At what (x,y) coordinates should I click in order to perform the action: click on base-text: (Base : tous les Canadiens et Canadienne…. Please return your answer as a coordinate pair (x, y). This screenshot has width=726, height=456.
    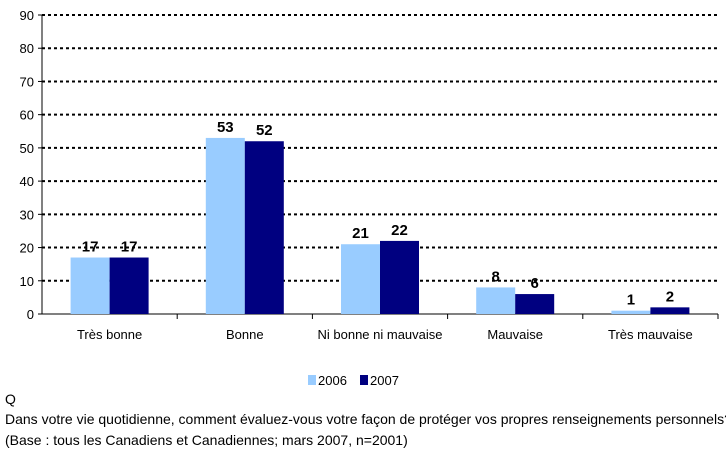
    Looking at the image, I should click on (206, 440).